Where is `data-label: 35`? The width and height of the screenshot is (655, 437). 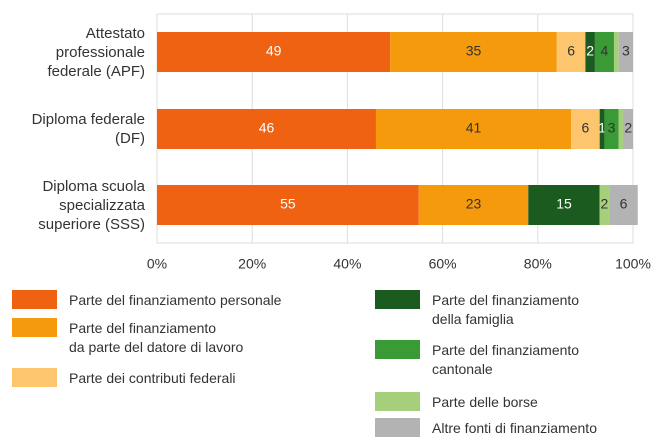 data-label: 35 is located at coordinates (474, 51).